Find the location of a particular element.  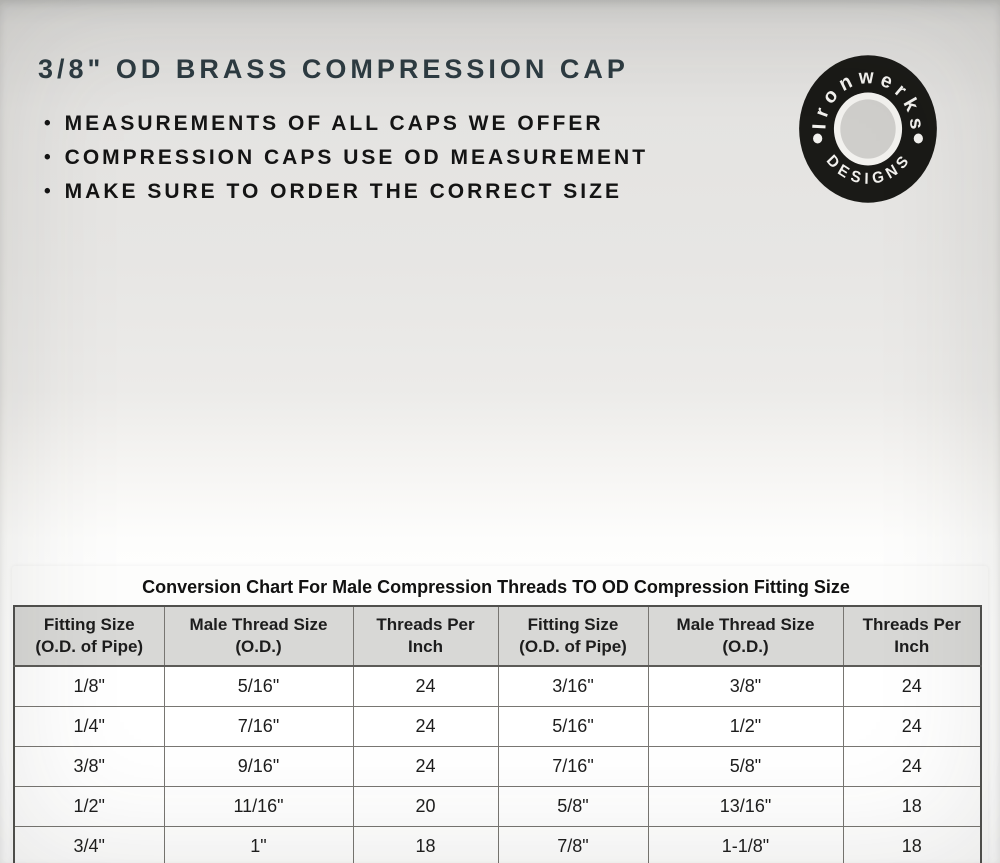

logo-left-dot-icon is located at coordinates (818, 138).